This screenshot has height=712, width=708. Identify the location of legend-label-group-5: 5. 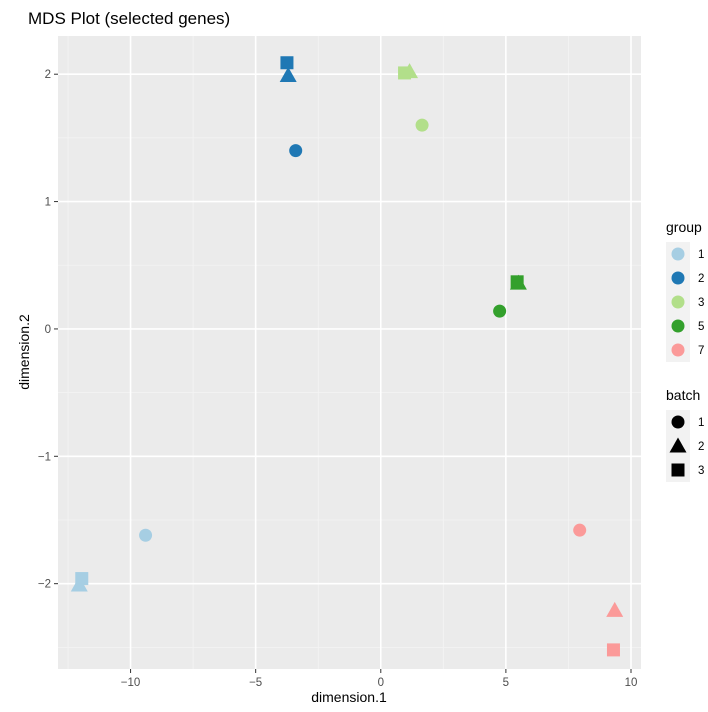
(701, 327).